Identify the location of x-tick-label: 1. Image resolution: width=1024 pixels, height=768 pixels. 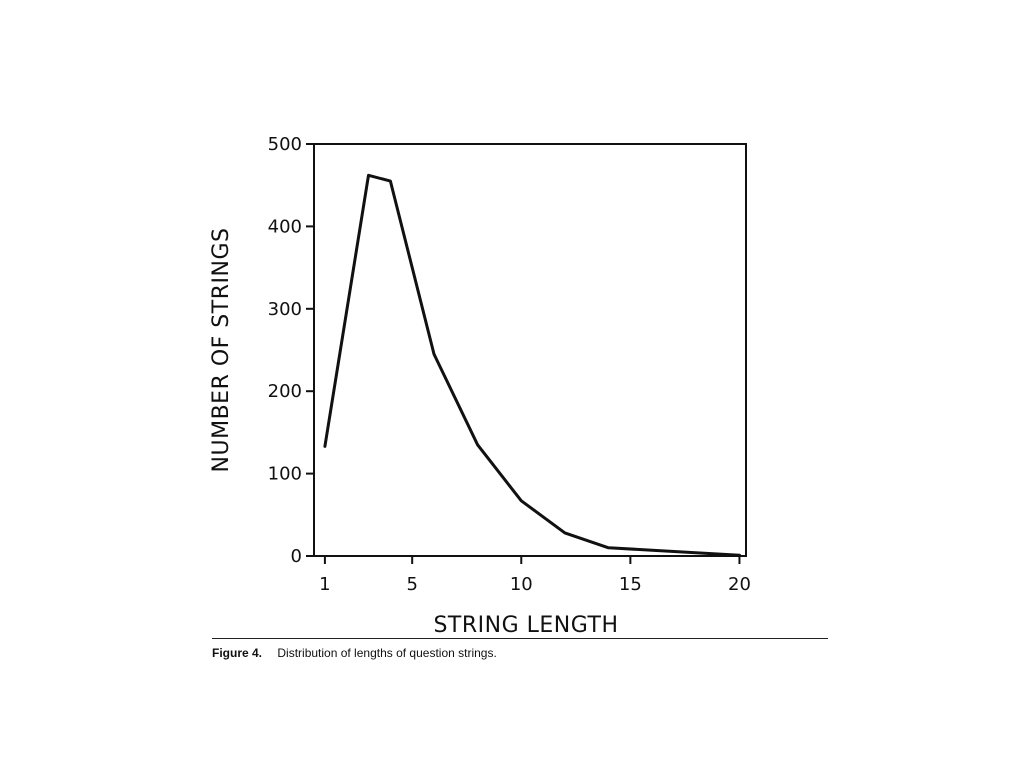
(324, 584).